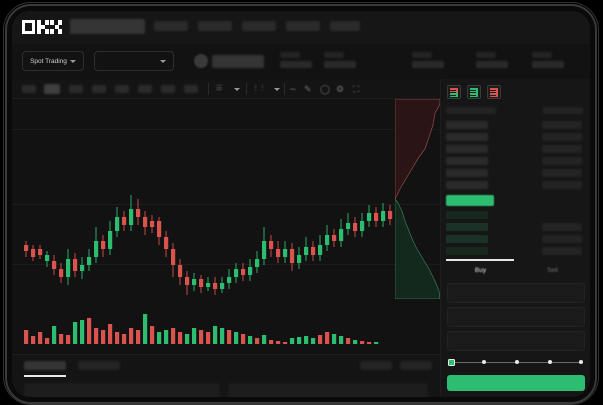 This screenshot has width=603, height=405. What do you see at coordinates (486, 55) in the screenshot?
I see `market-stat-4-key` at bounding box center [486, 55].